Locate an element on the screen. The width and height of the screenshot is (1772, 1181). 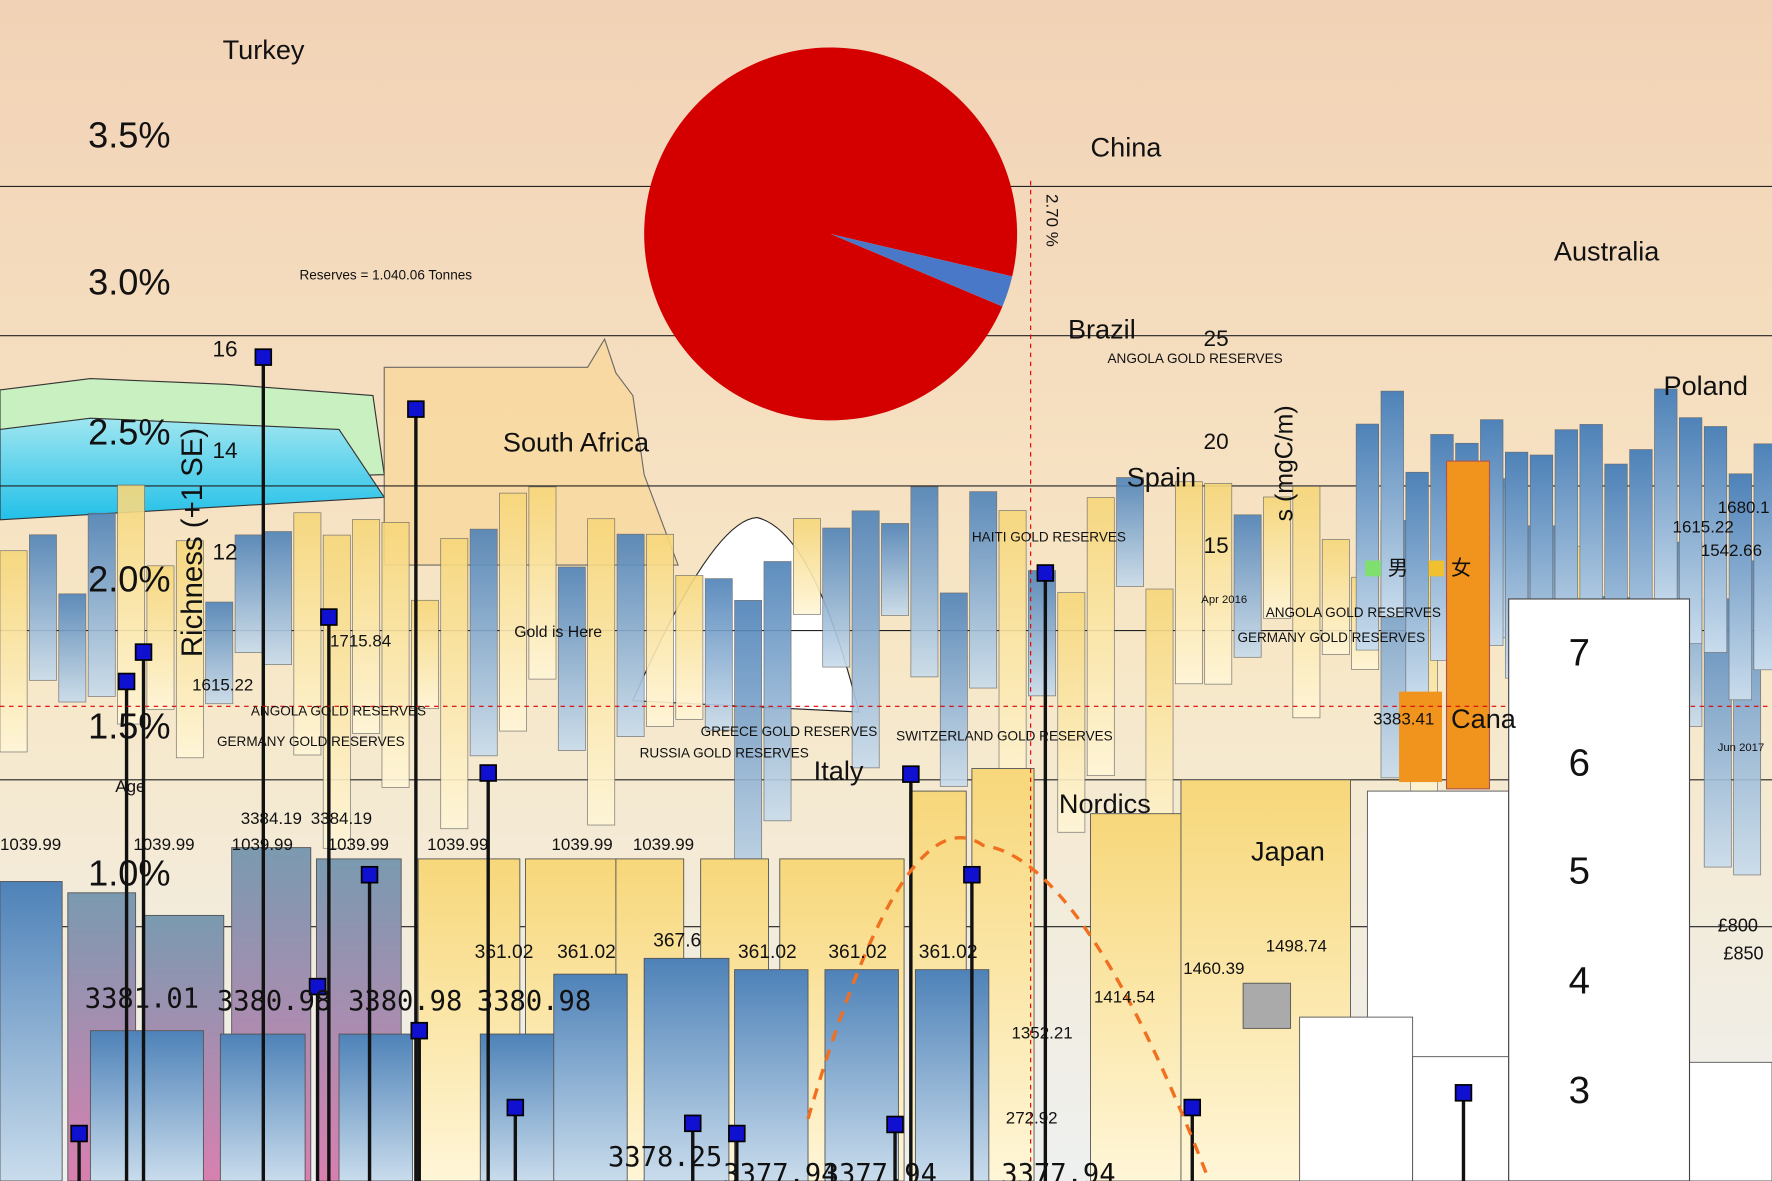
reserve-labels: SWITZERLAND GOLD RESERVES is located at coordinates (1004, 735).